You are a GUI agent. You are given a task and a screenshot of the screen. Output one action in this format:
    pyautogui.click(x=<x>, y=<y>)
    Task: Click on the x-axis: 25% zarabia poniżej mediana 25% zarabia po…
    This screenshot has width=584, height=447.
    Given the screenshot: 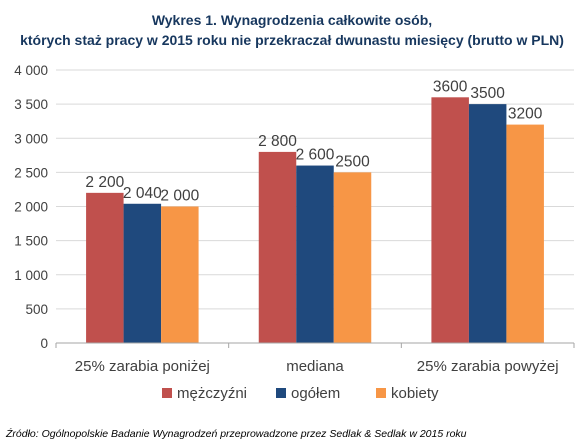 What is the action you would take?
    pyautogui.click(x=315, y=358)
    